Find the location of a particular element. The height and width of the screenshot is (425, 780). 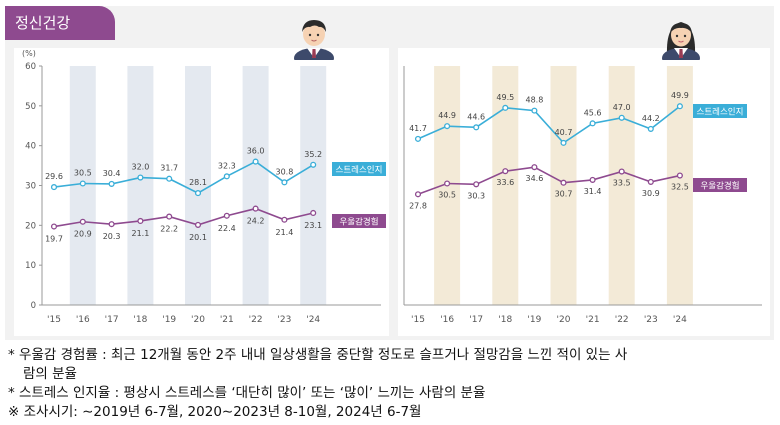

data-label-stress: 36.0 is located at coordinates (256, 151).